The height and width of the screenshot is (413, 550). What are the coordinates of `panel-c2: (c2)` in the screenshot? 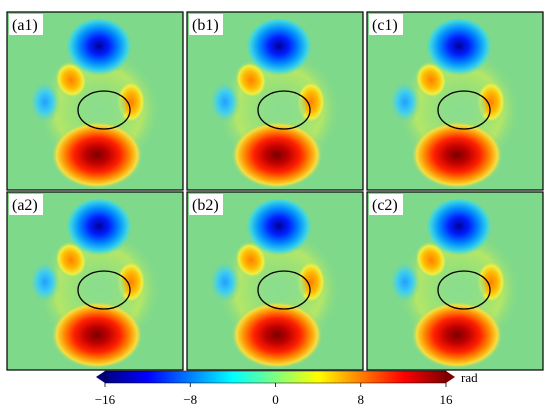 It's located at (455, 281).